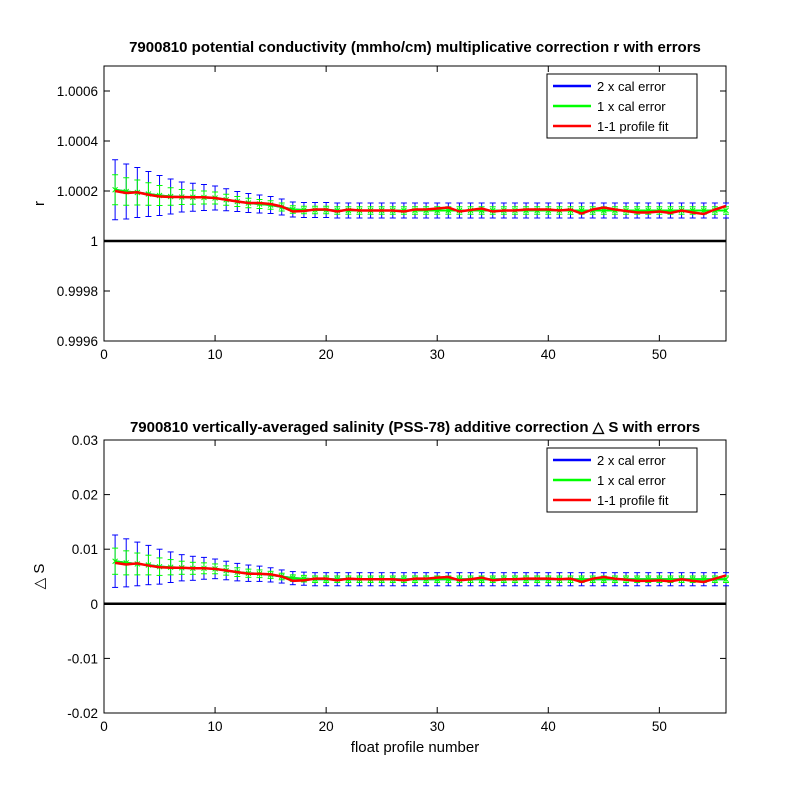 This screenshot has height=800, width=800. I want to click on y-tick-label: 1.0002, so click(77, 191).